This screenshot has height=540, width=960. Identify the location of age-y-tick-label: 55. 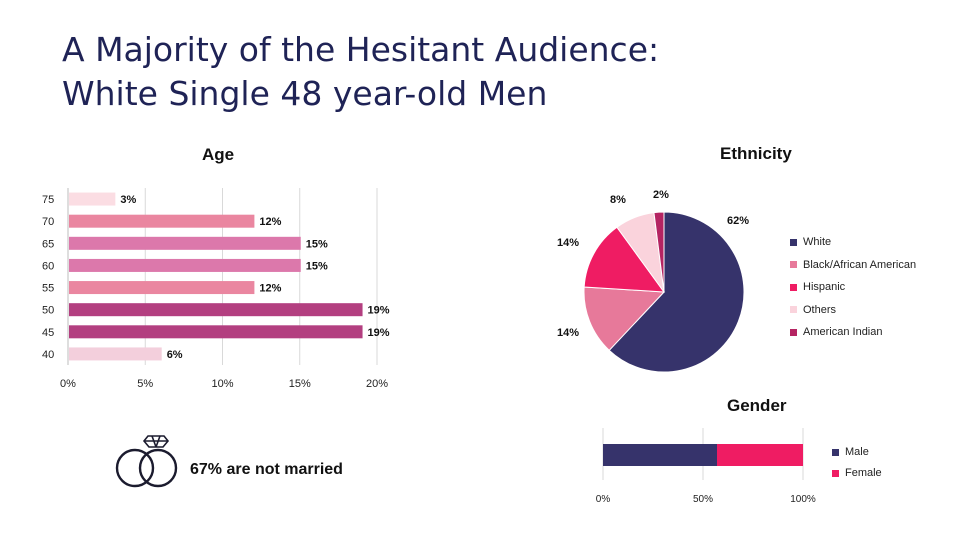
(48, 289).